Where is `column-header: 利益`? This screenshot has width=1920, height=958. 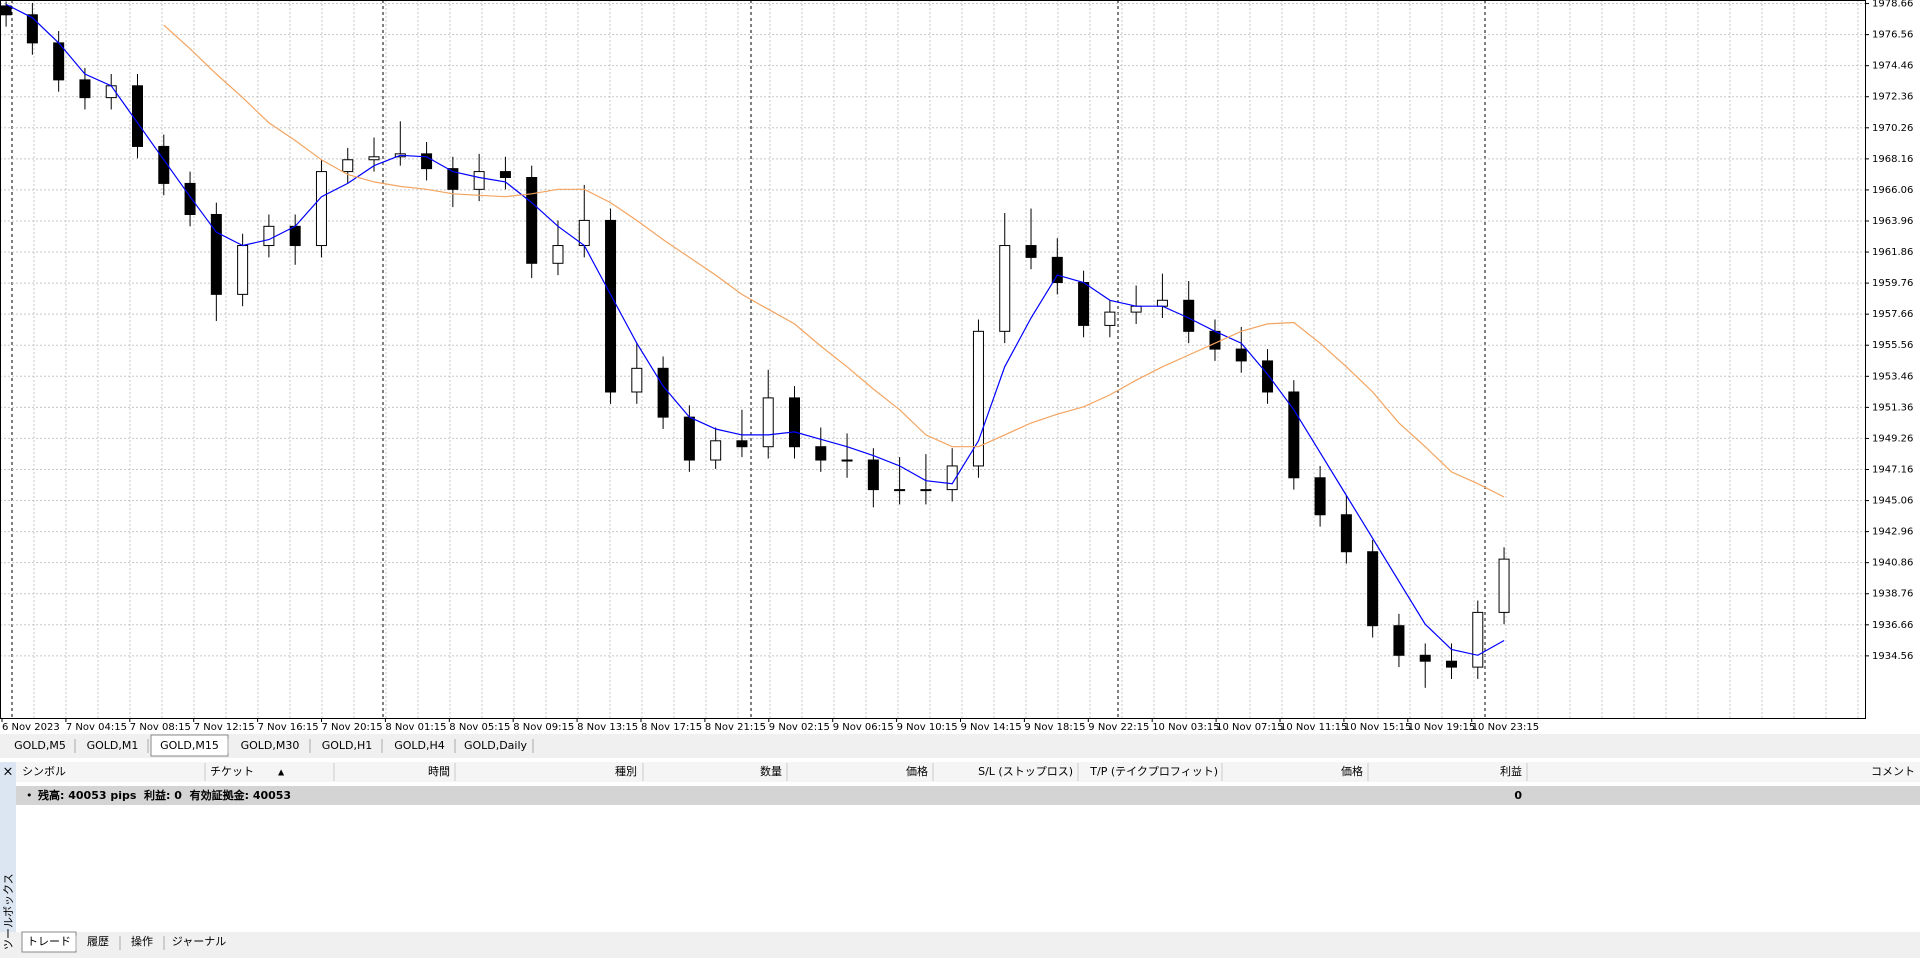
column-header: 利益 is located at coordinates (1511, 771).